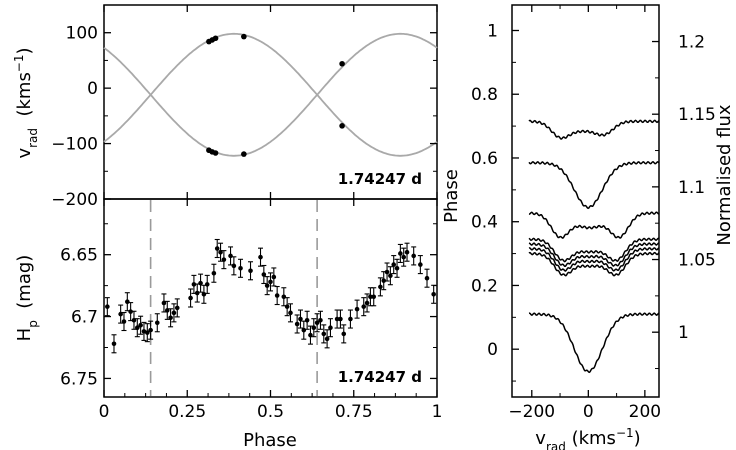  I want to click on lc-period-label: 1.74247 d, so click(380, 377).